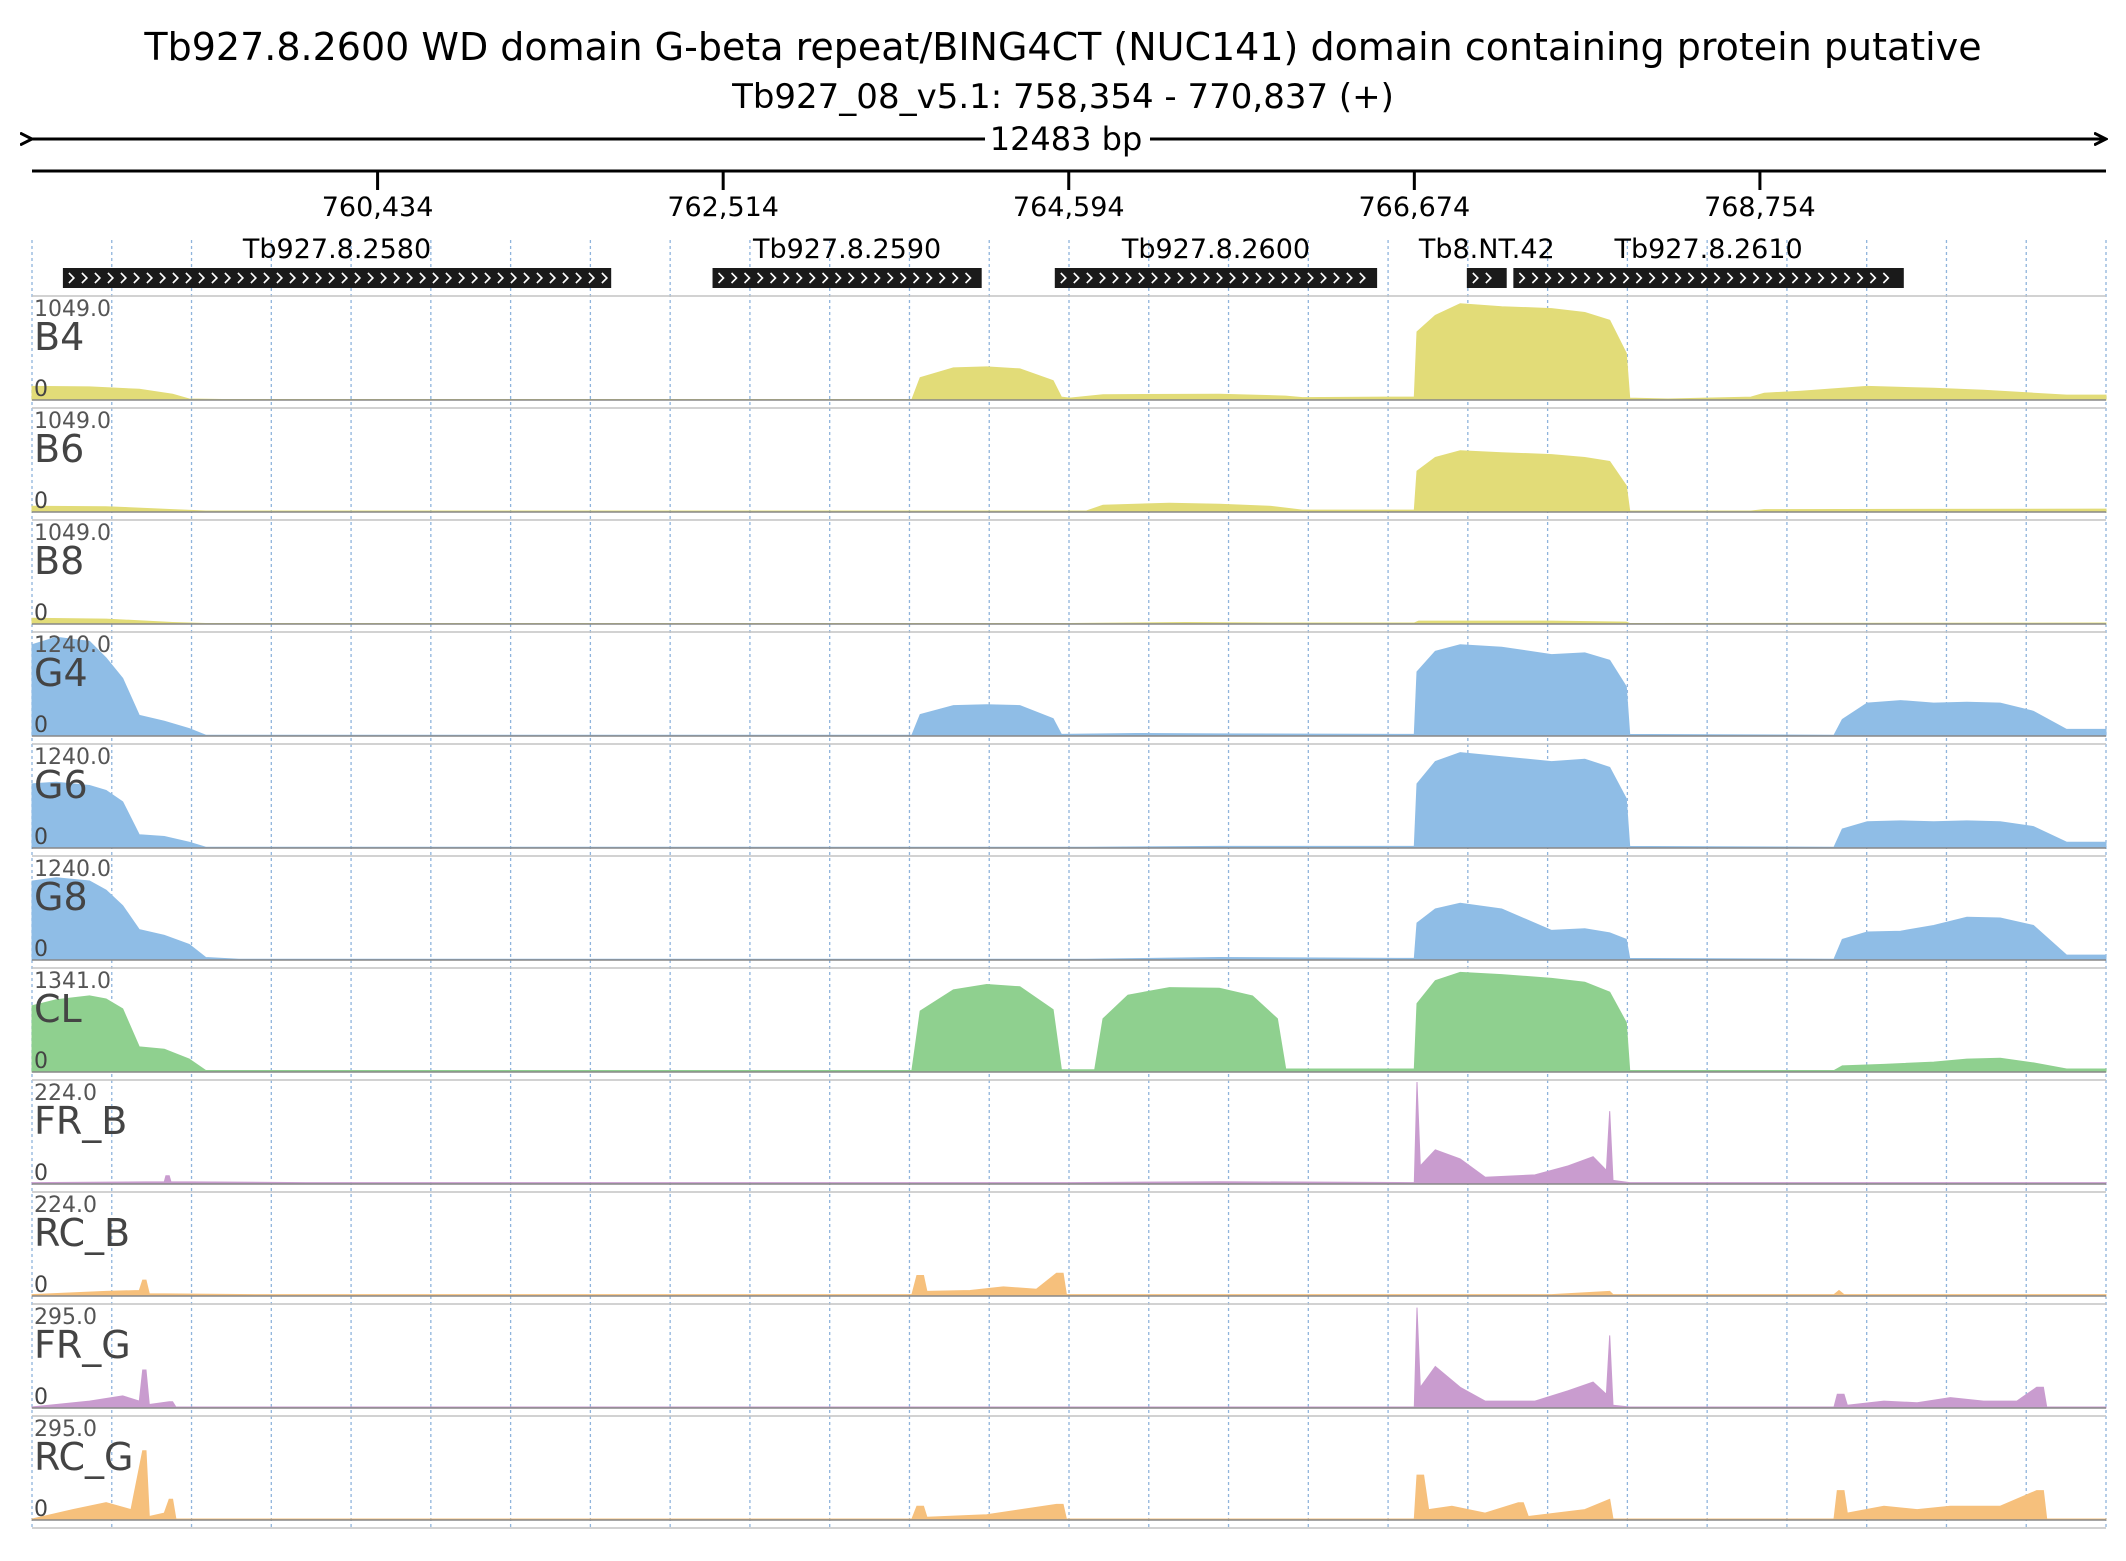 The height and width of the screenshot is (1561, 2126). Describe the element at coordinates (80, 1121) in the screenshot. I see `track-name: FR_B` at that location.